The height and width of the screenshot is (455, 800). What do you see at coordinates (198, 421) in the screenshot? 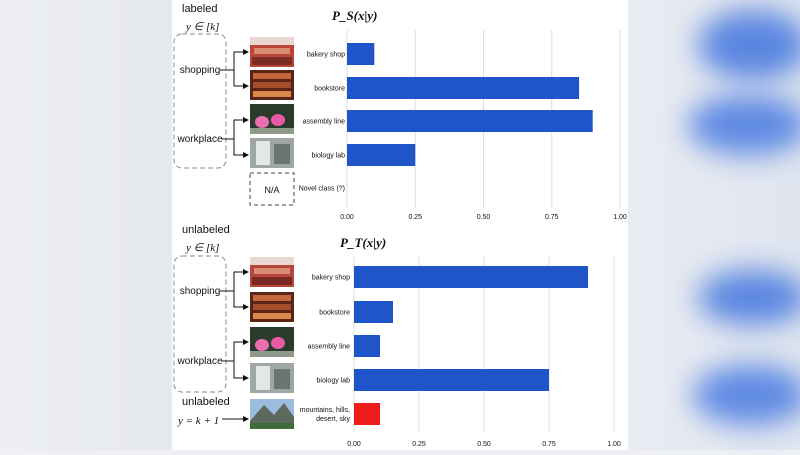
I see `novel-class-label: y = k + 1` at bounding box center [198, 421].